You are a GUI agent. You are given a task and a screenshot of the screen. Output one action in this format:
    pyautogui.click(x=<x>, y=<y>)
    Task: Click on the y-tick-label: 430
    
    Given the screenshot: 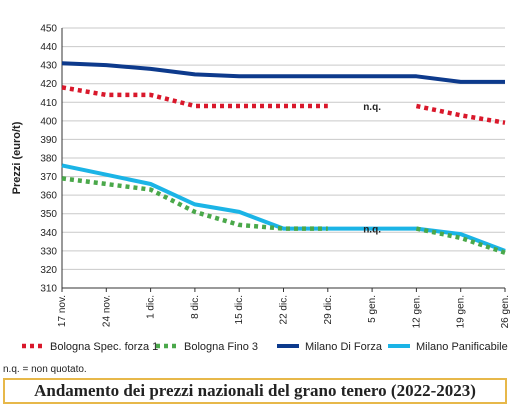 What is the action you would take?
    pyautogui.click(x=48, y=66)
    